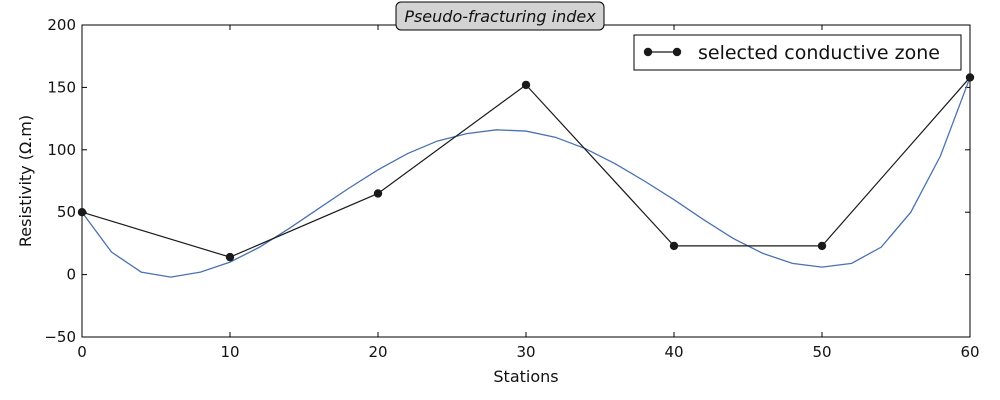 This screenshot has width=1000, height=400. I want to click on chart-title: Pseudo-fracturing index, so click(500, 16).